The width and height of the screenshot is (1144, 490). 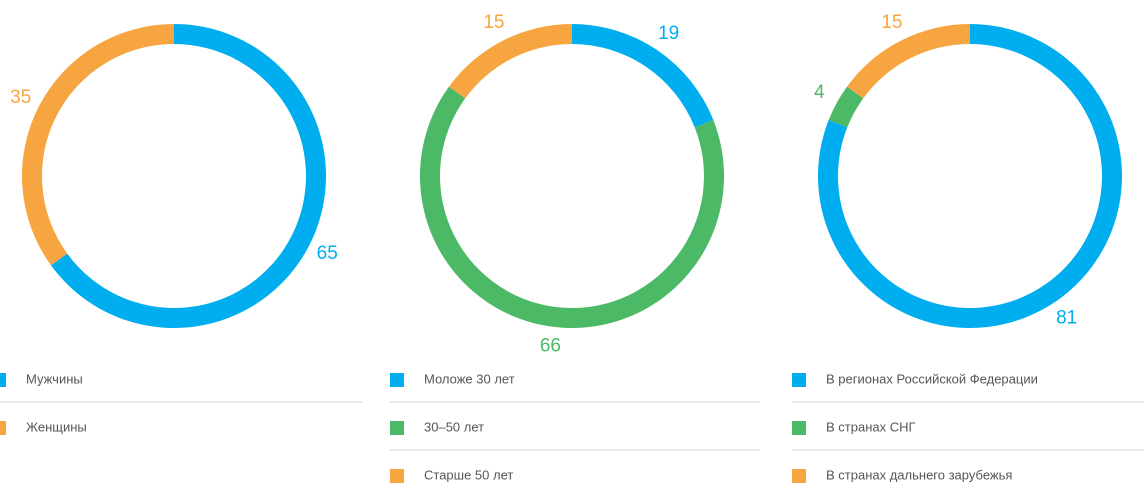 I want to click on legend-label: 30–50 лет, so click(x=454, y=426).